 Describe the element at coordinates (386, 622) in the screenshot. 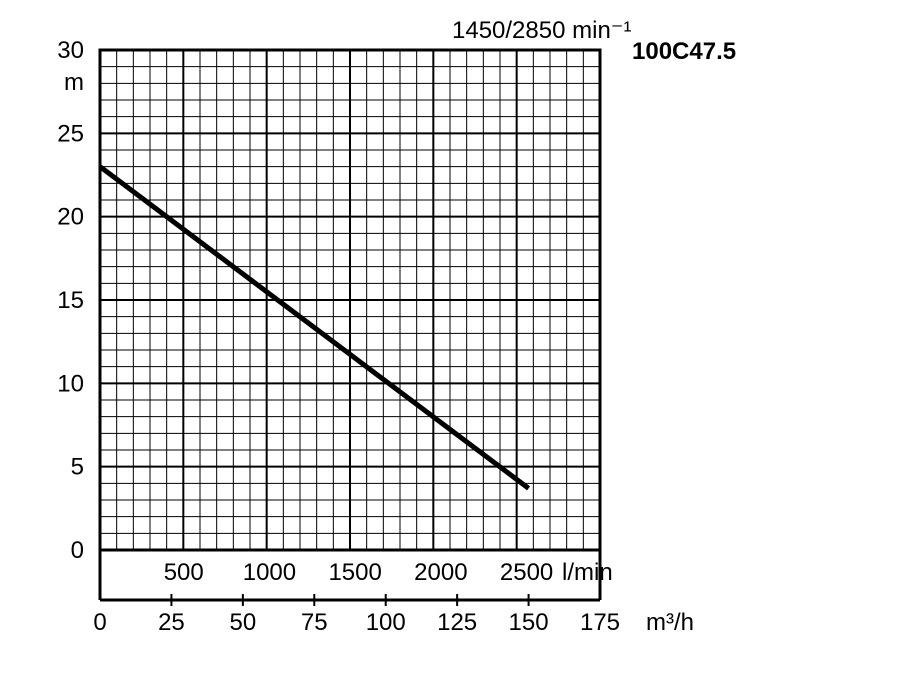

I see `x-m3h-tick-label: 100` at that location.